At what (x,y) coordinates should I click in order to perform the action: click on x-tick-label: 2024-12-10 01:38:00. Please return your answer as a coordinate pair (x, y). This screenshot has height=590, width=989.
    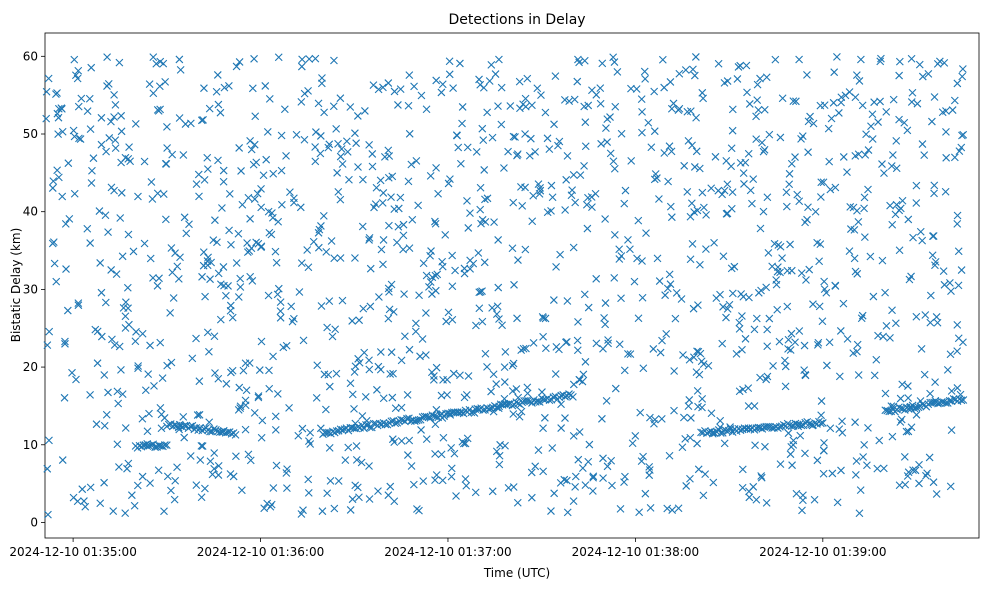
    Looking at the image, I should click on (635, 552).